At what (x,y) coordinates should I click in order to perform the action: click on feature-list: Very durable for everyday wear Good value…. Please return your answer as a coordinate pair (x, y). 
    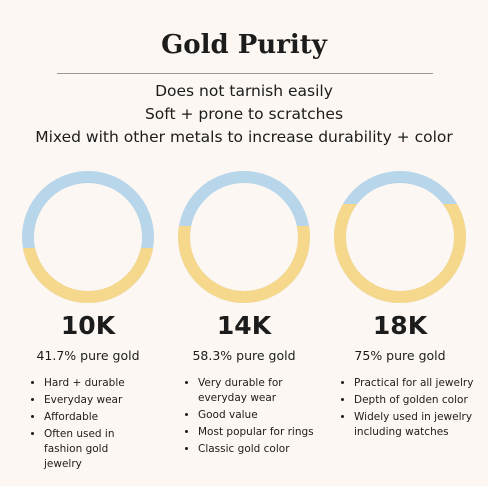
    Looking at the image, I should click on (253, 417).